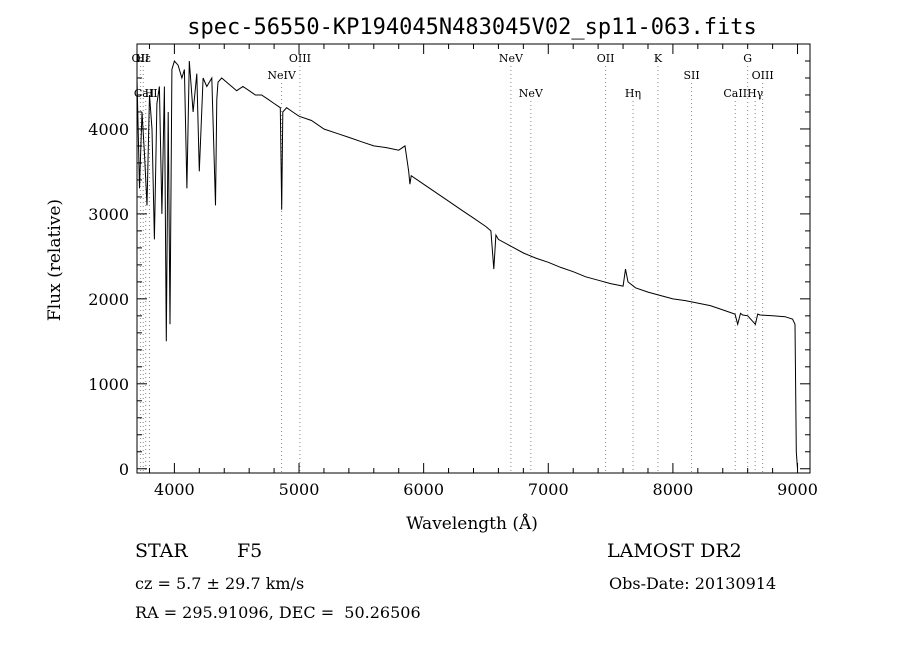 The image size is (900, 650). I want to click on y-tick-label: 0, so click(124, 469).